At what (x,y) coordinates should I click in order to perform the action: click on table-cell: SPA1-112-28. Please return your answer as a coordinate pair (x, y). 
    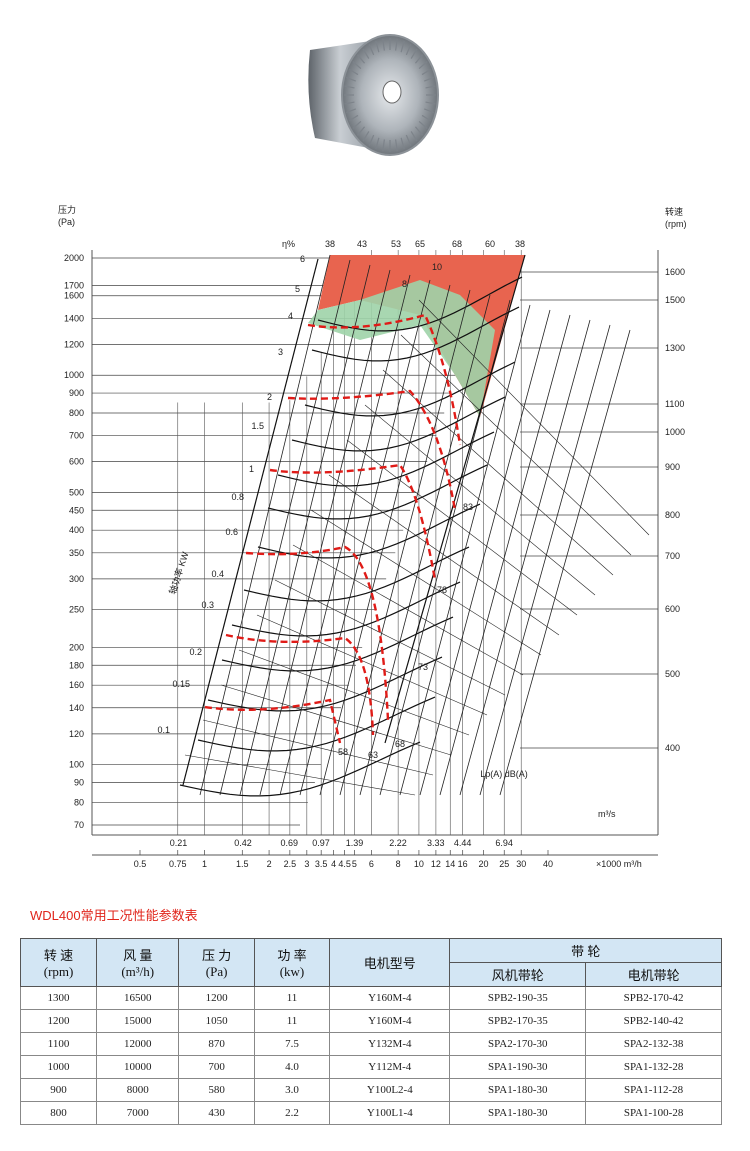
    Looking at the image, I should click on (653, 1090).